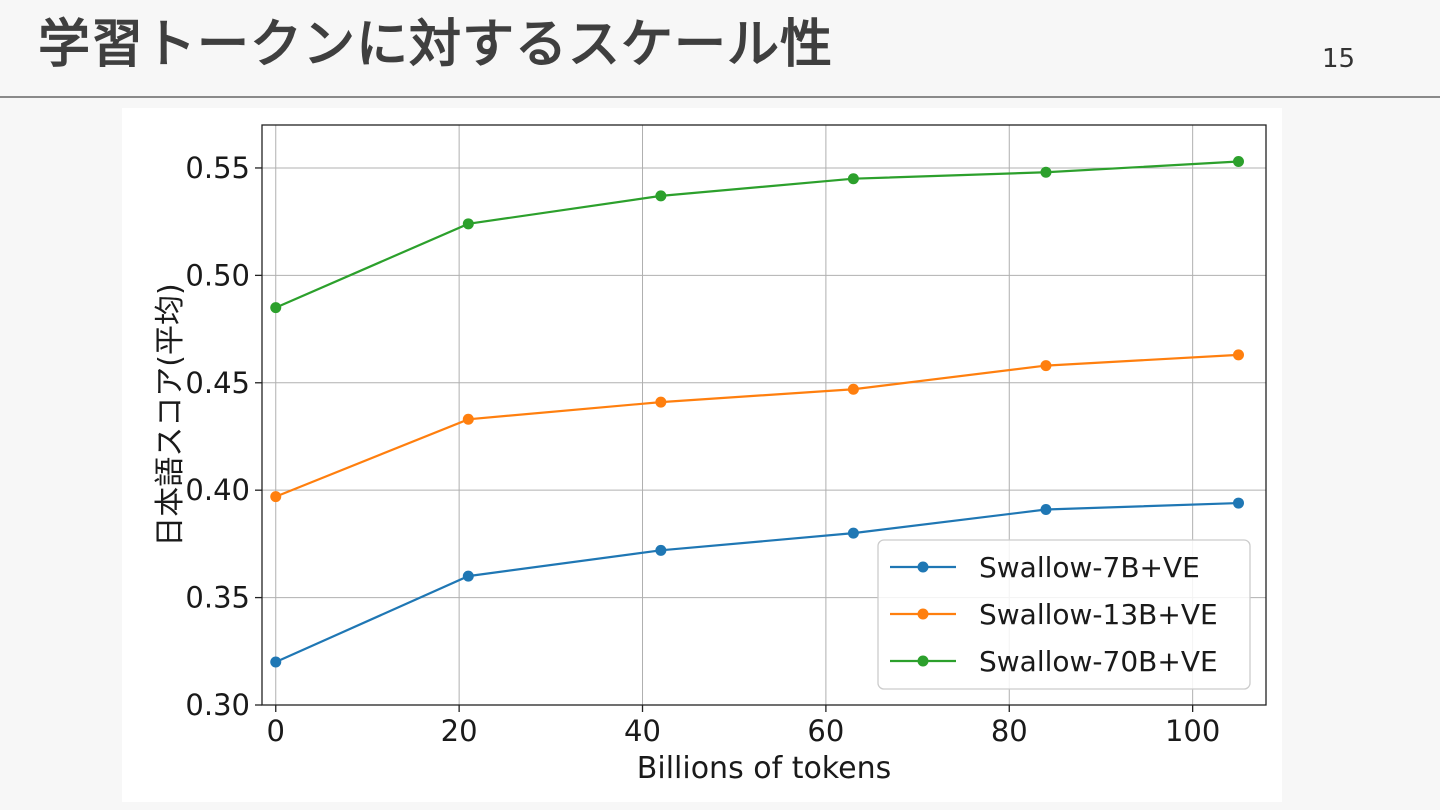  I want to click on legend-box, so click(1064, 614).